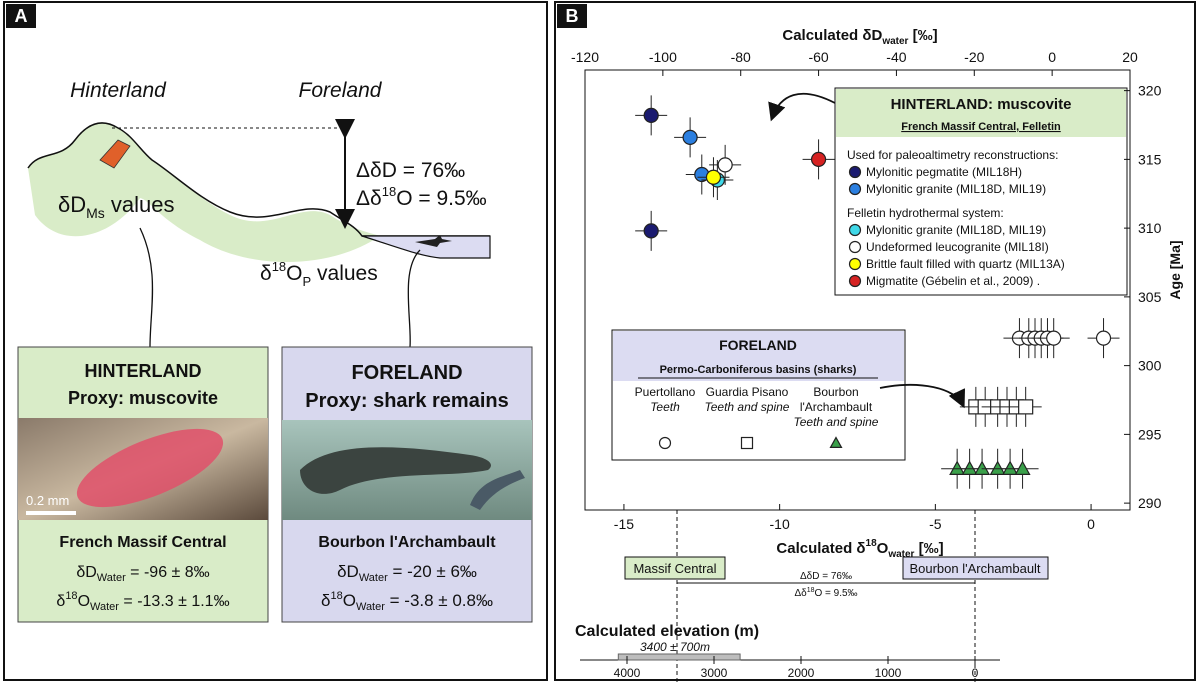  Describe the element at coordinates (627, 673) in the screenshot. I see `elevation-tick-label: 4000` at that location.